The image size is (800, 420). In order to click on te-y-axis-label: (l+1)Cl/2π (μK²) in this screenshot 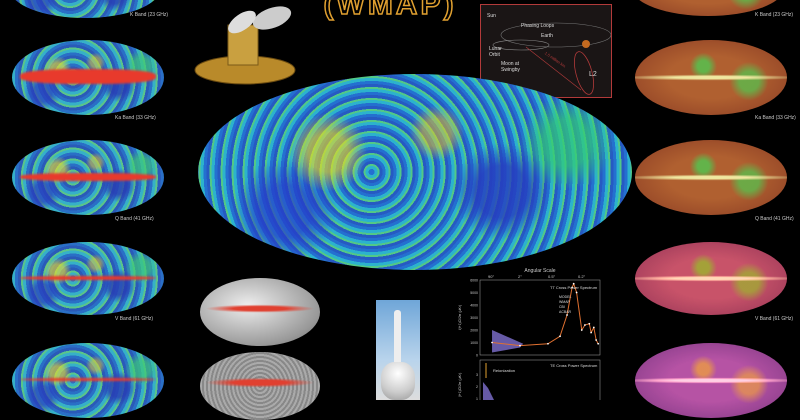, I will do `click(460, 385)`.